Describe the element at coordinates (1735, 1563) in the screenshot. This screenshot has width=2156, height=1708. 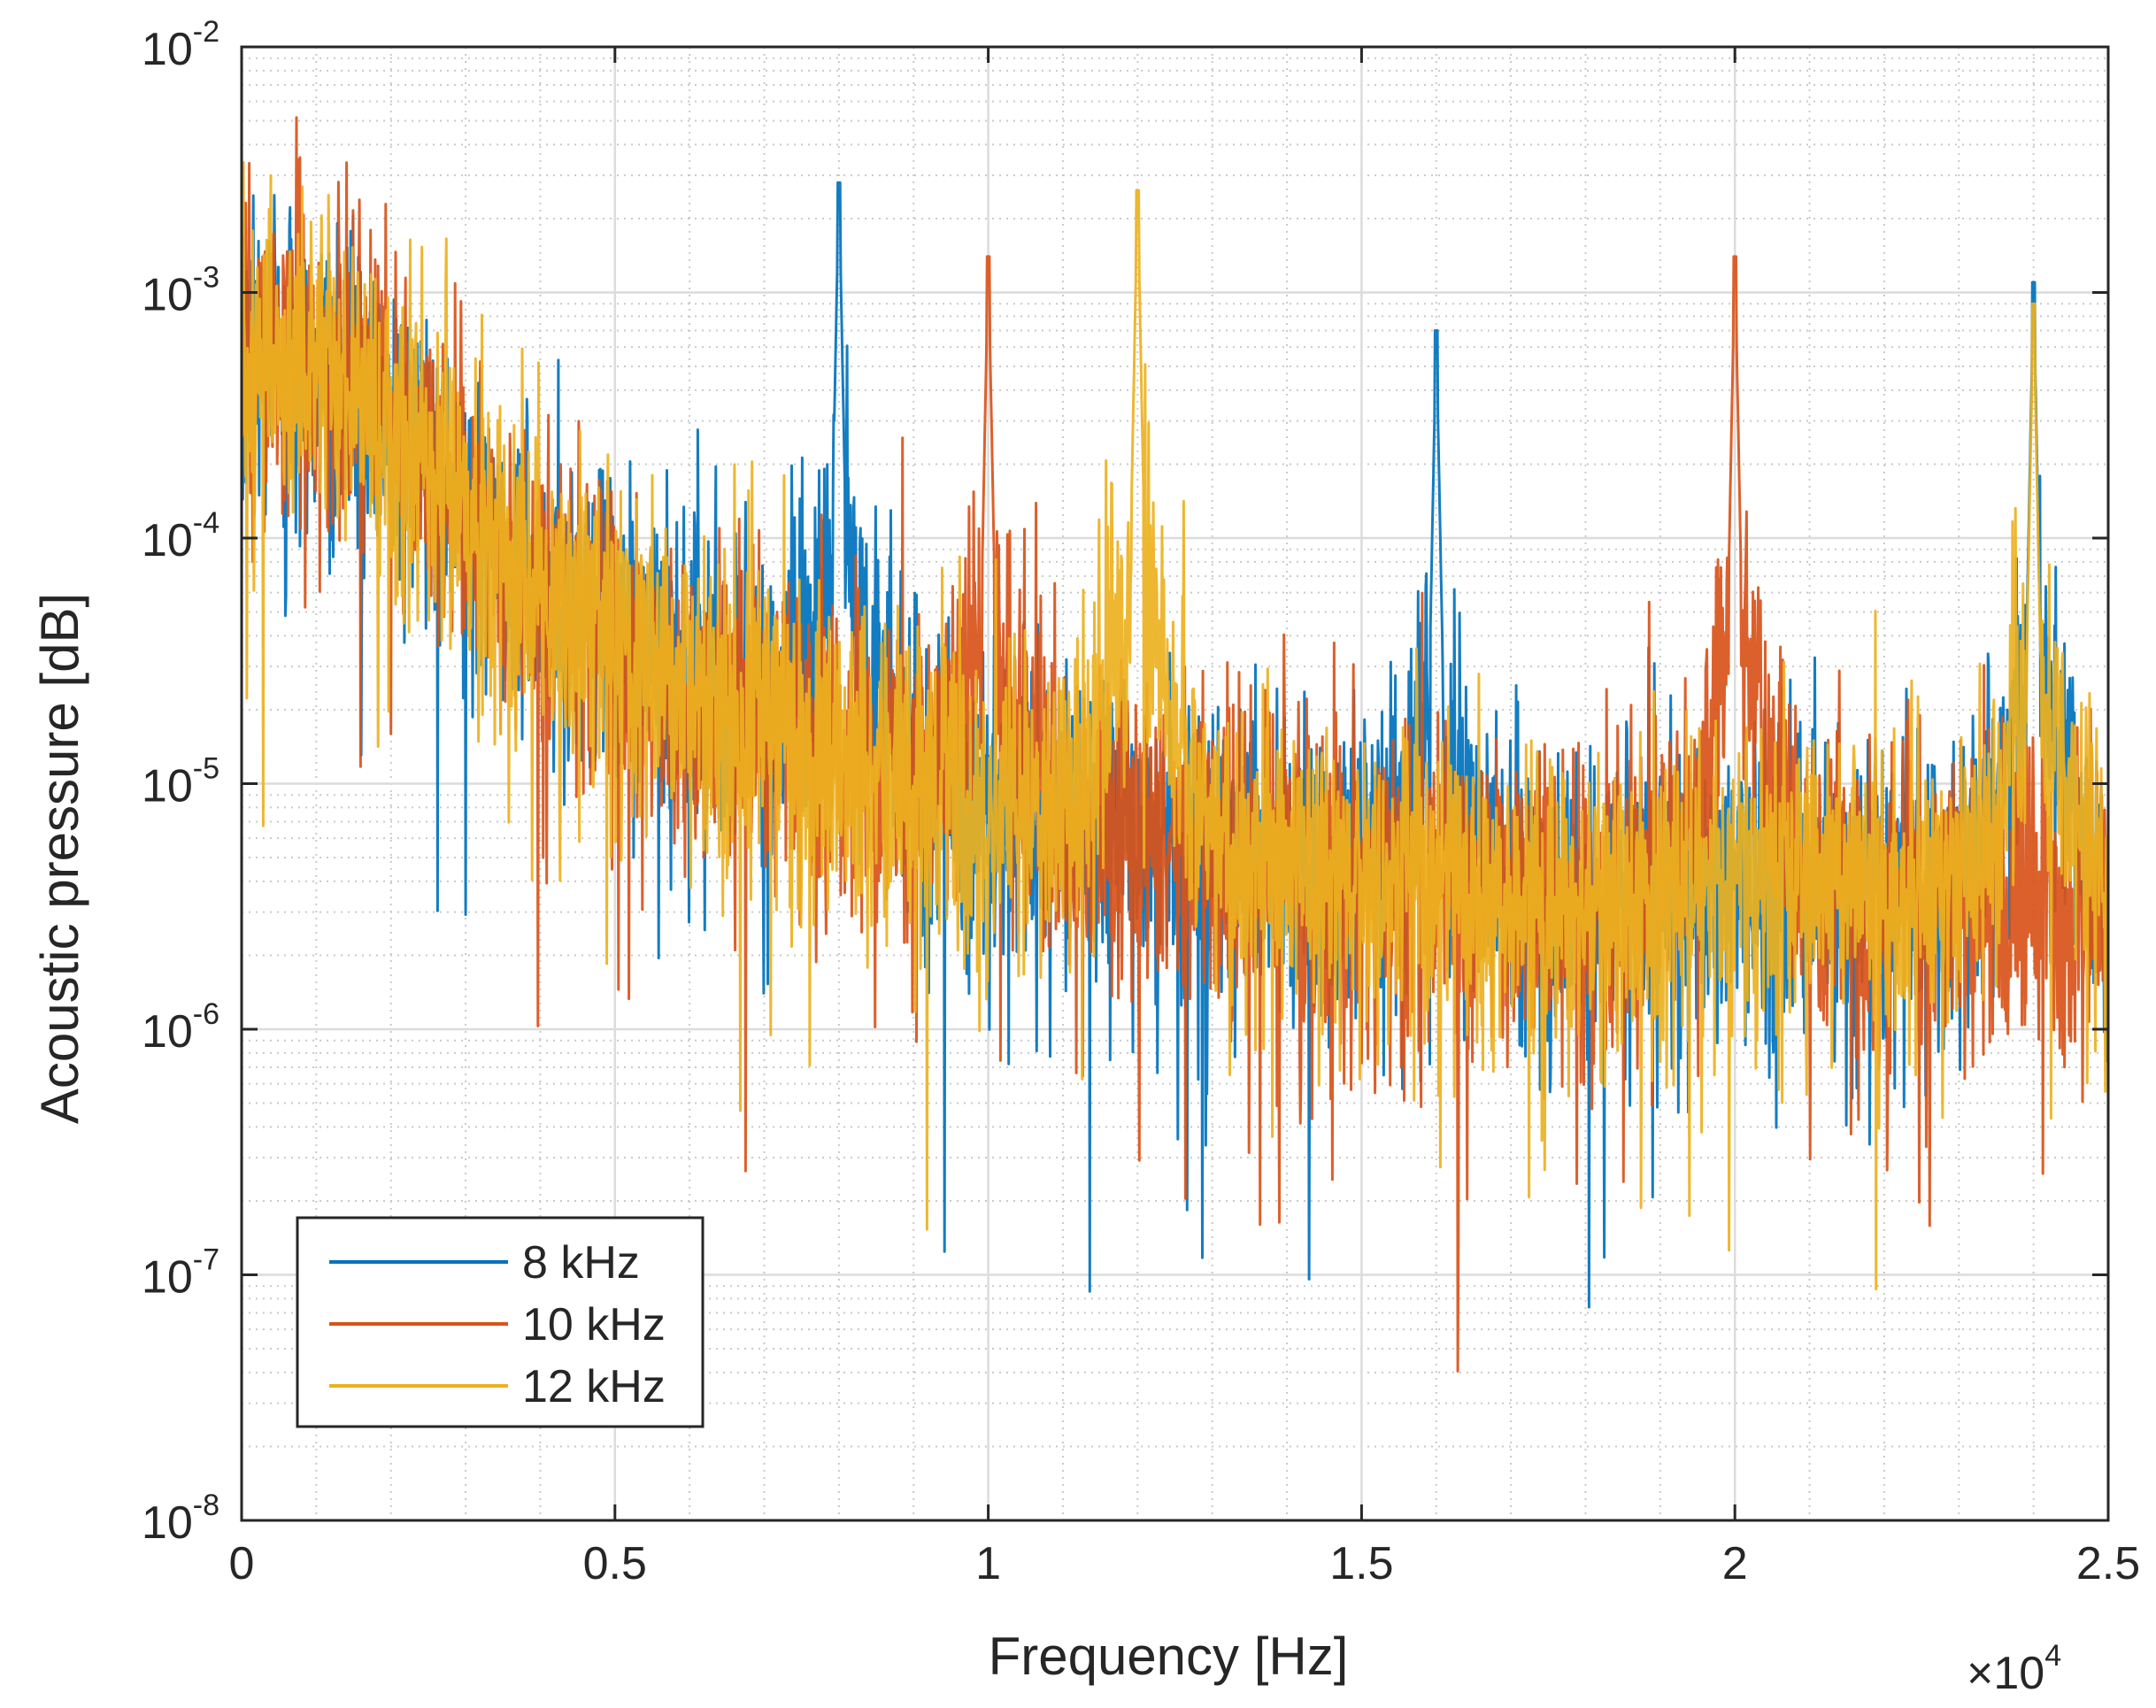
I see `x-tick-label: 2` at that location.